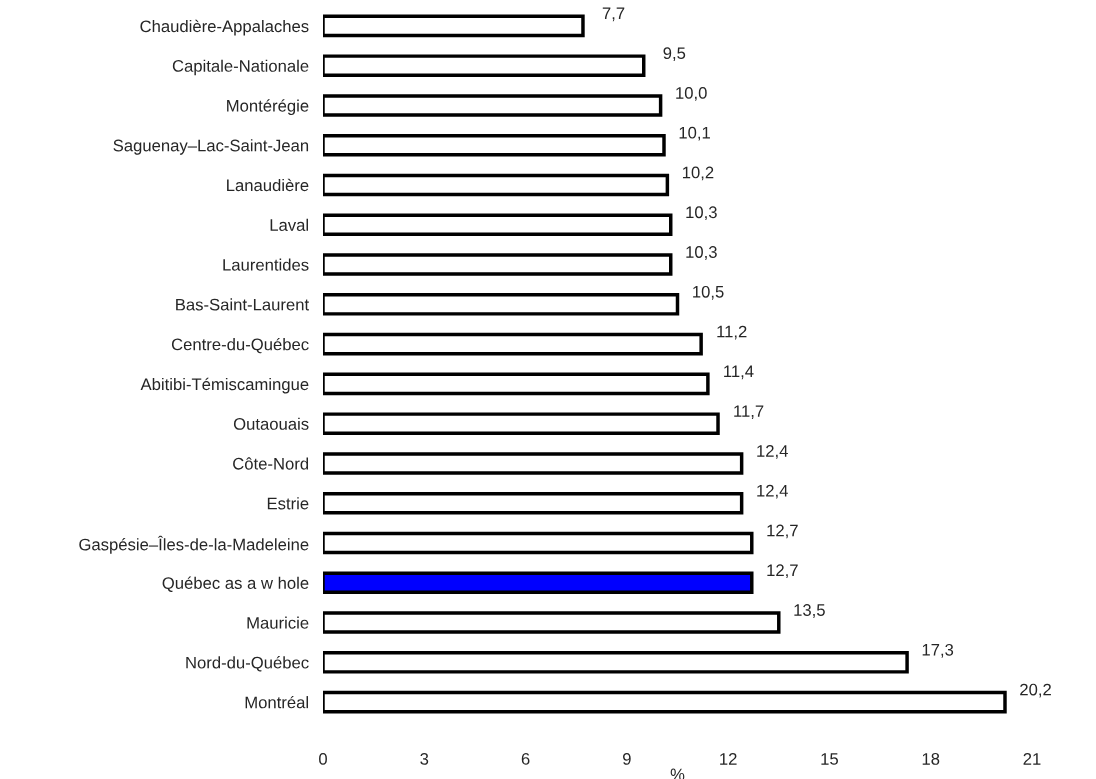 This screenshot has width=1096, height=779. Describe the element at coordinates (240, 67) in the screenshot. I see `y-tick-label: Capitale-Nationale` at that location.